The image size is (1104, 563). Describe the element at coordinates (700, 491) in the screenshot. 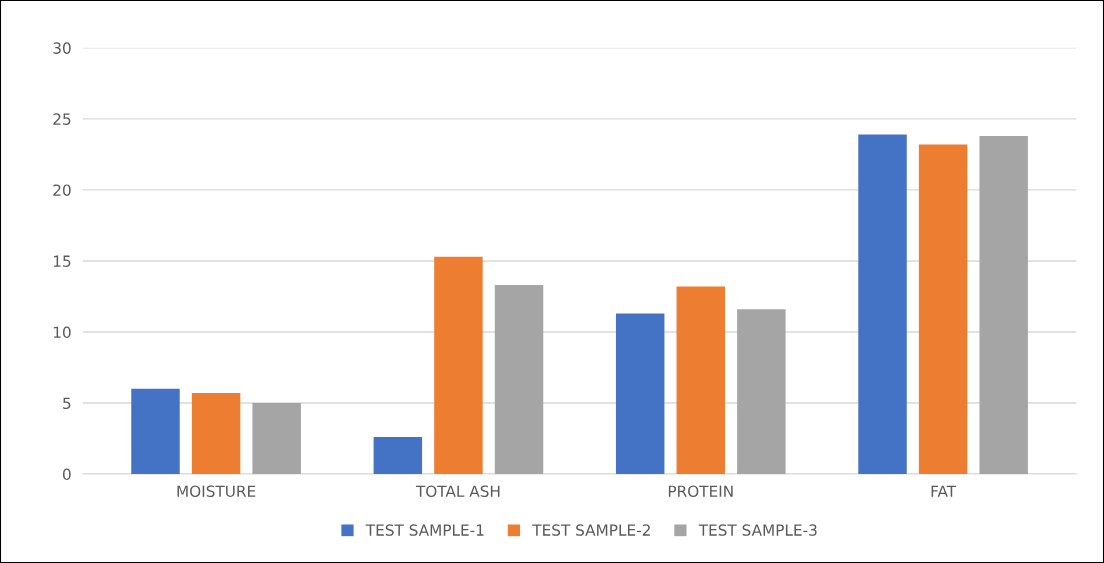

I see `x-tick-label: PROTEIN` at that location.